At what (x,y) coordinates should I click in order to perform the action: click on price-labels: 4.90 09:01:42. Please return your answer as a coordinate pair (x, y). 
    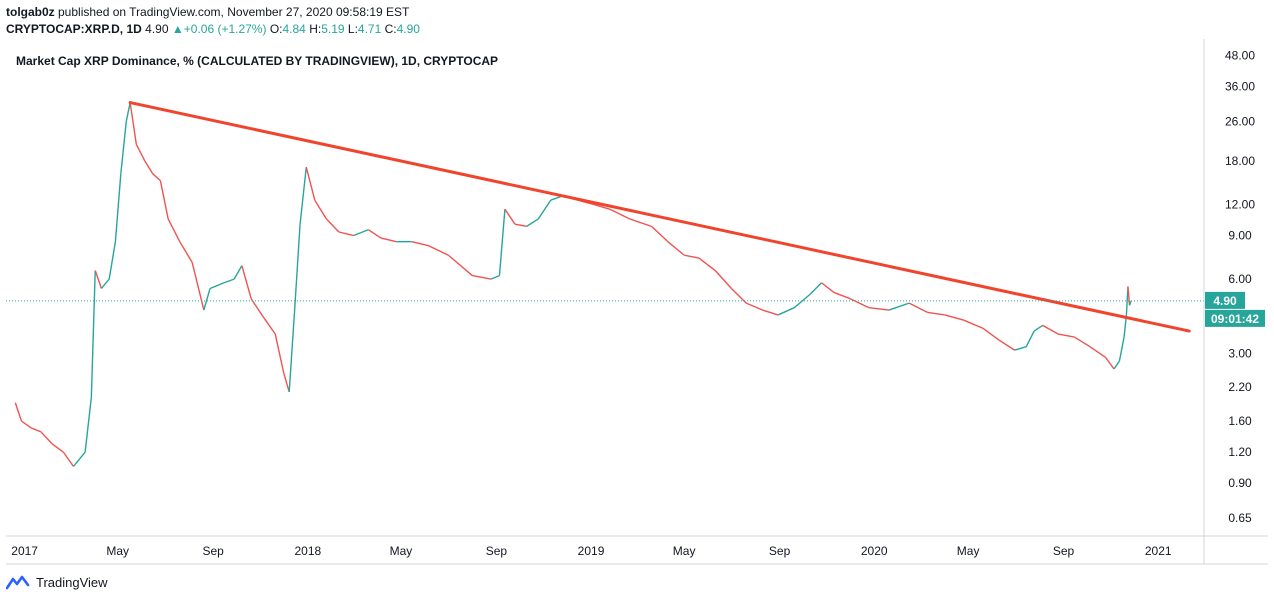
    Looking at the image, I should click on (1235, 309).